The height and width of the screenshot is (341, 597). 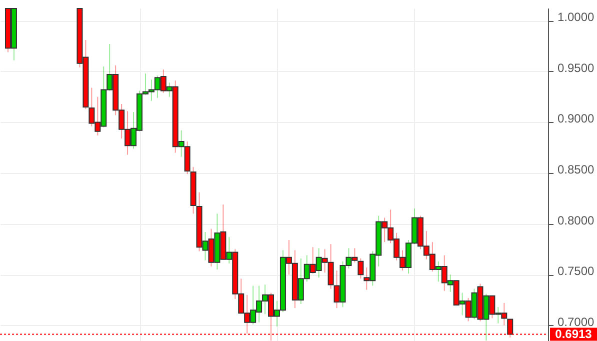 I want to click on y-tick-label: 0.8500, so click(x=576, y=169).